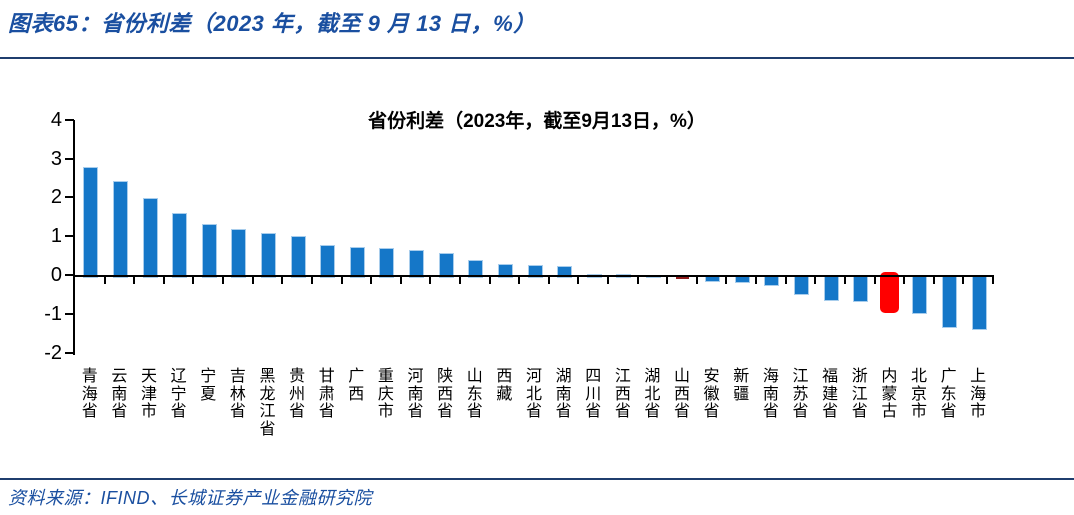  What do you see at coordinates (56, 119) in the screenshot?
I see `y-tick-label: 4` at bounding box center [56, 119].